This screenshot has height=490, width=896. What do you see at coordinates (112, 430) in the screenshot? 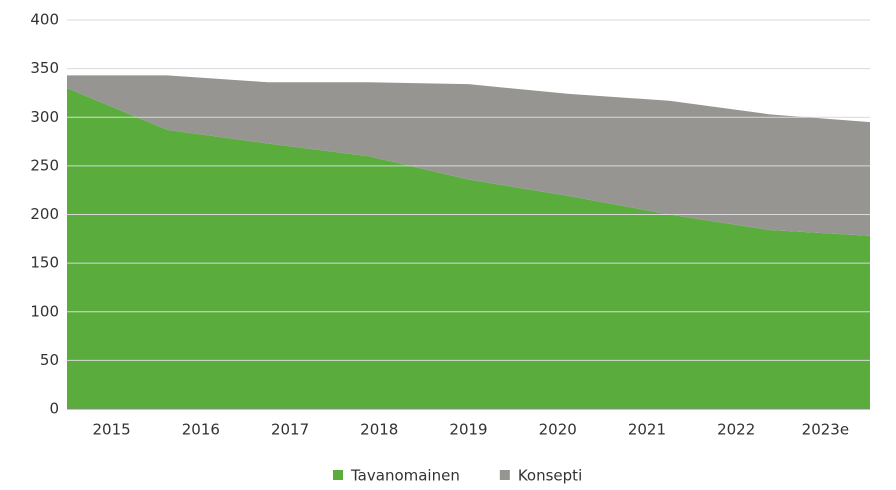
I see `x-tick-label: 2015` at bounding box center [112, 430].